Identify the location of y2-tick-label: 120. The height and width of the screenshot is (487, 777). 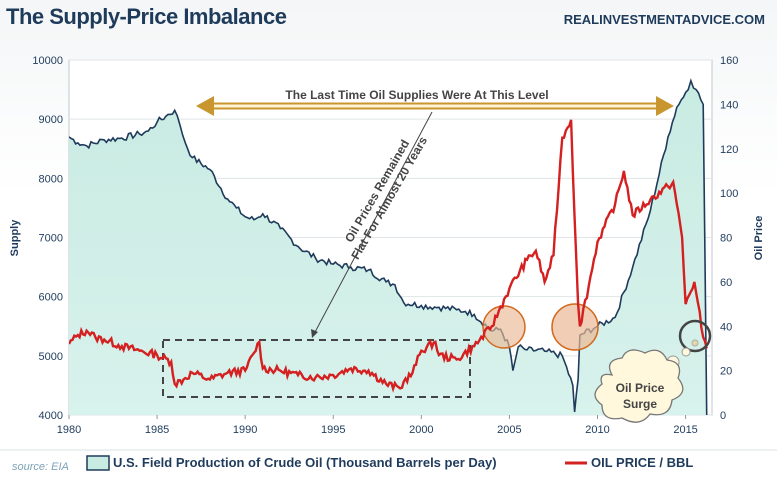
(729, 150).